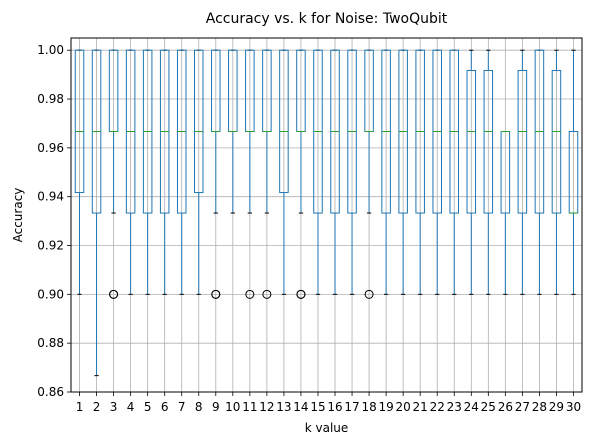 This screenshot has height=445, width=592. What do you see at coordinates (327, 428) in the screenshot?
I see `x-axis-label: k value` at bounding box center [327, 428].